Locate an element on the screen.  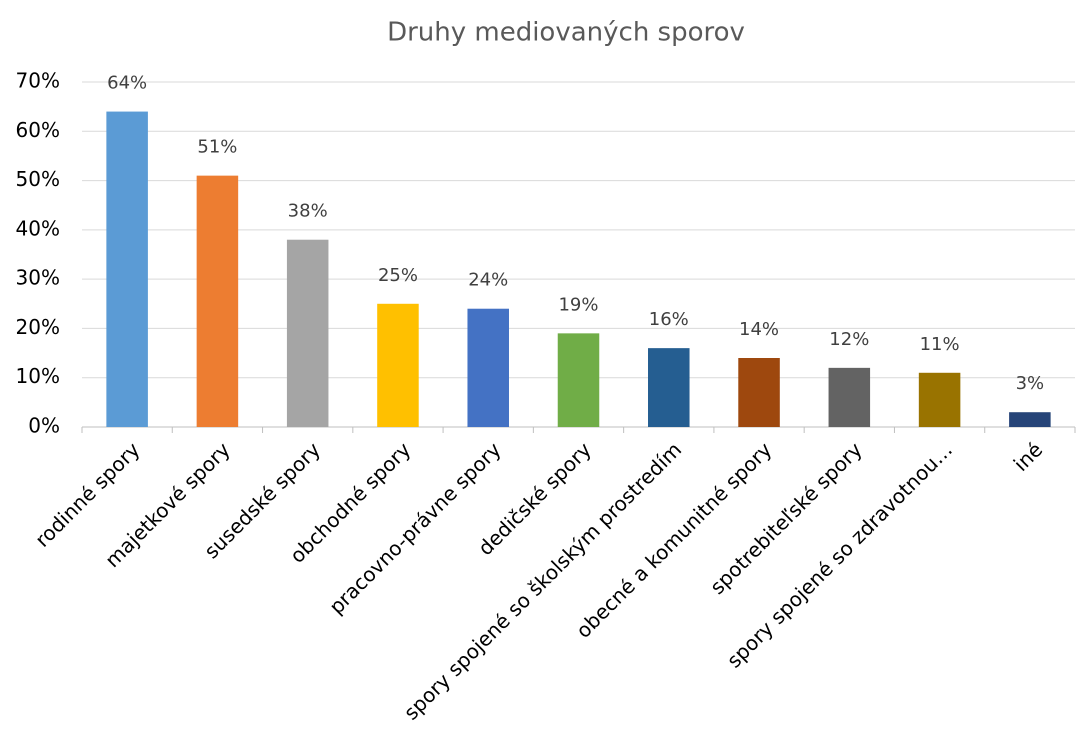
data-label: 14% is located at coordinates (759, 329).